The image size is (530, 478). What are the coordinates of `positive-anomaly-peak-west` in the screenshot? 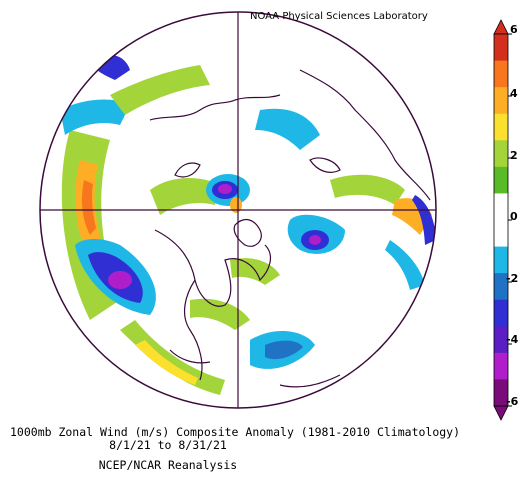 It's located at (89, 207).